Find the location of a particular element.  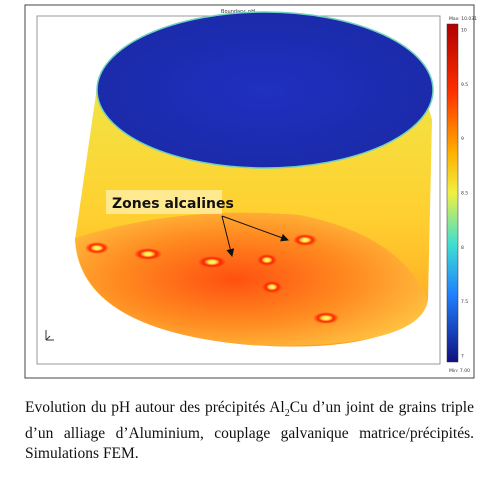

axis-triad is located at coordinates (49, 335).